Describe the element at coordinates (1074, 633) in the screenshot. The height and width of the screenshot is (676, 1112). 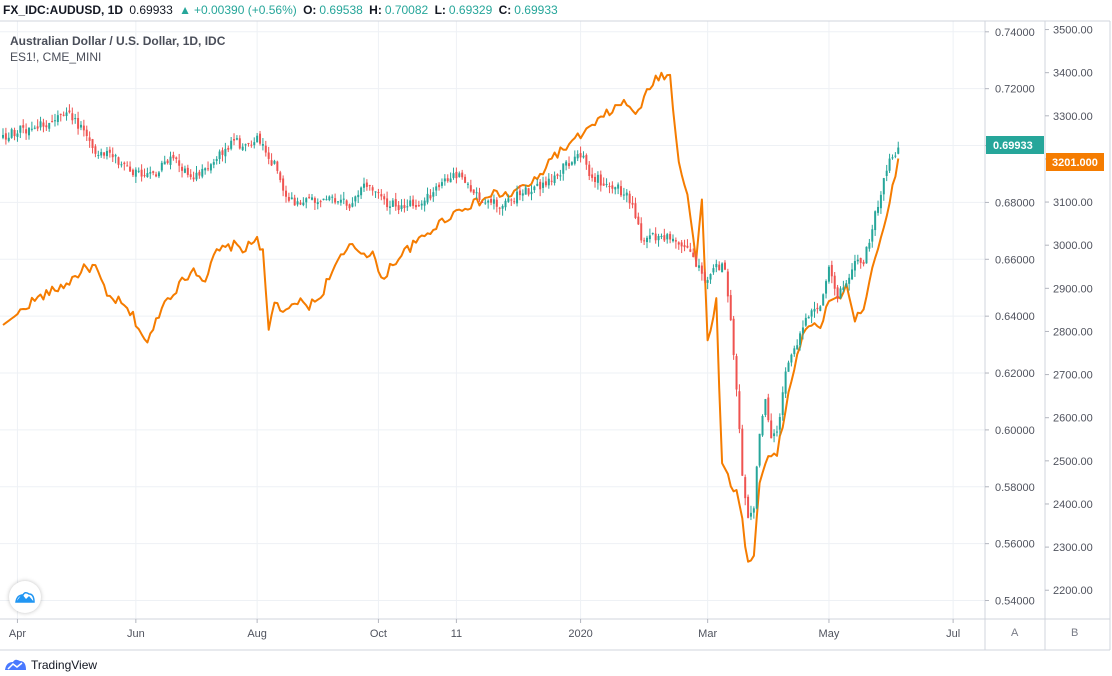
I see `scale-button-b: B` at that location.